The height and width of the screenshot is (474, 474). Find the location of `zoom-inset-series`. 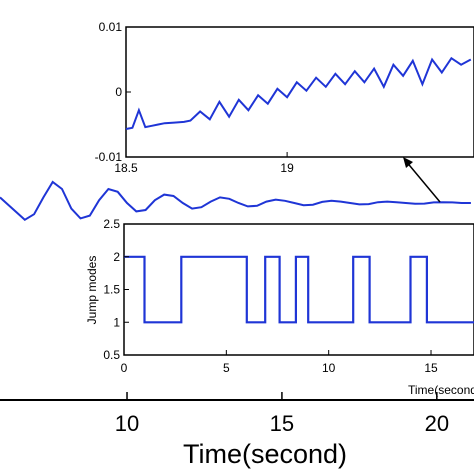

zoom-inset-series is located at coordinates (298, 93).